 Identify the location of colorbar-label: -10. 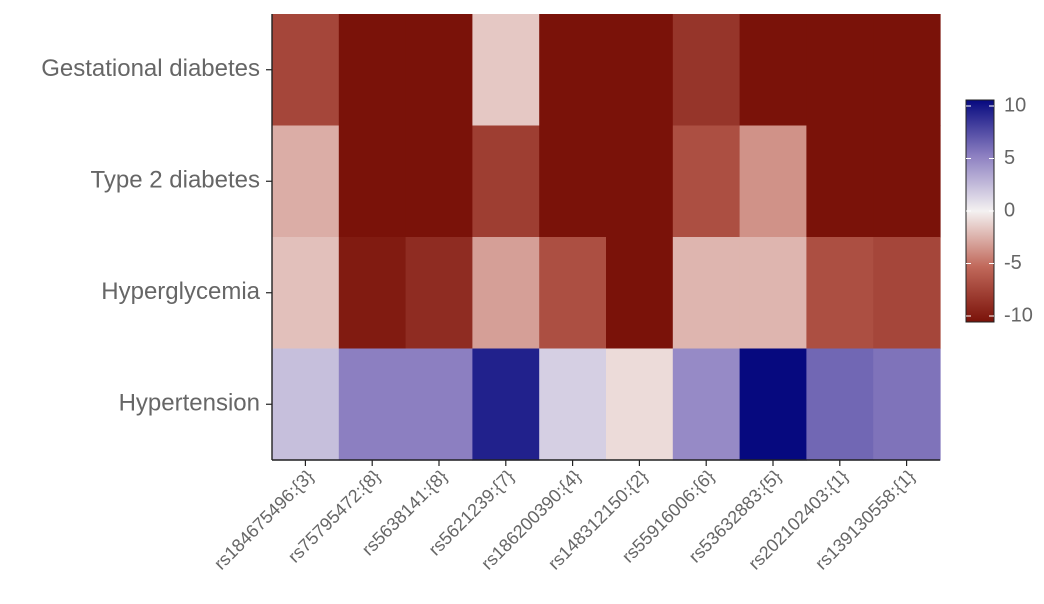
(1018, 315).